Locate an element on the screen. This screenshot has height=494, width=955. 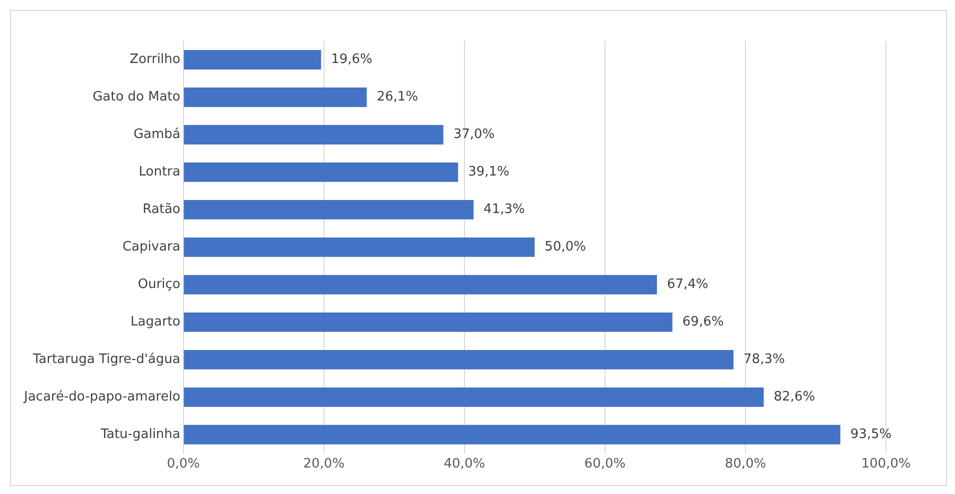
y-tick-label: Gambá is located at coordinates (156, 134).